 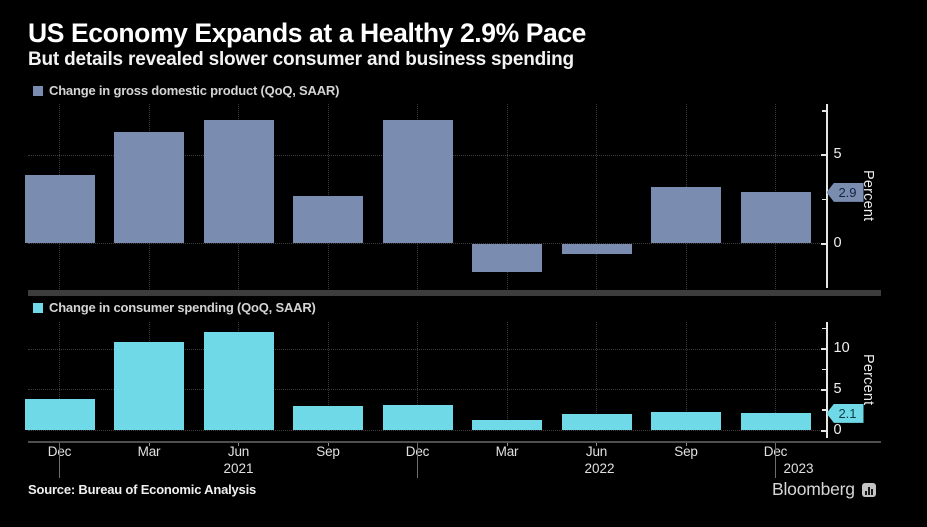 What do you see at coordinates (238, 468) in the screenshot?
I see `x-axis-year-label: 2021` at bounding box center [238, 468].